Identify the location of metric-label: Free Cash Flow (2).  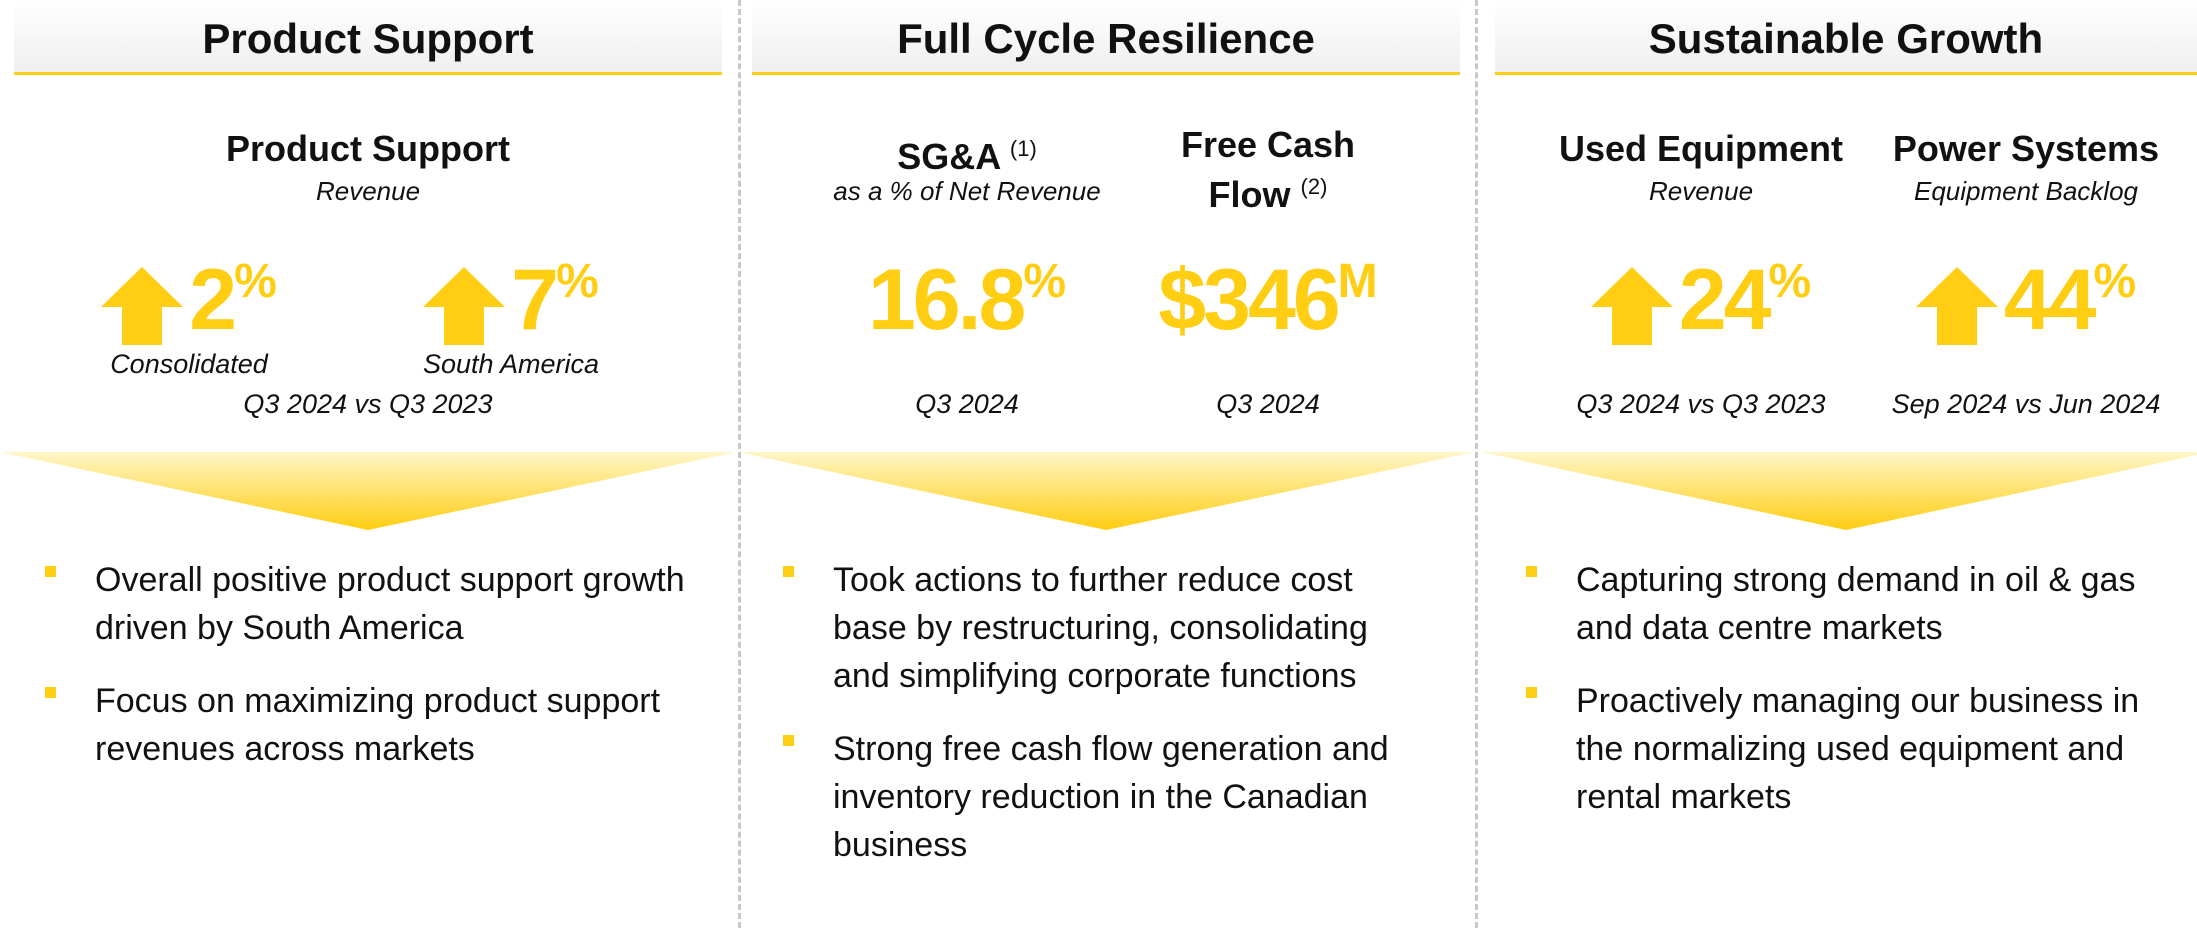
(1268, 170).